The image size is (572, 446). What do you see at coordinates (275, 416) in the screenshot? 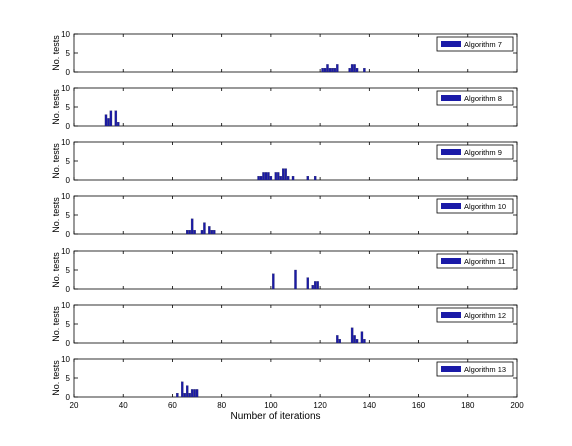
I see `x-axis-label: Number of iterations` at bounding box center [275, 416].